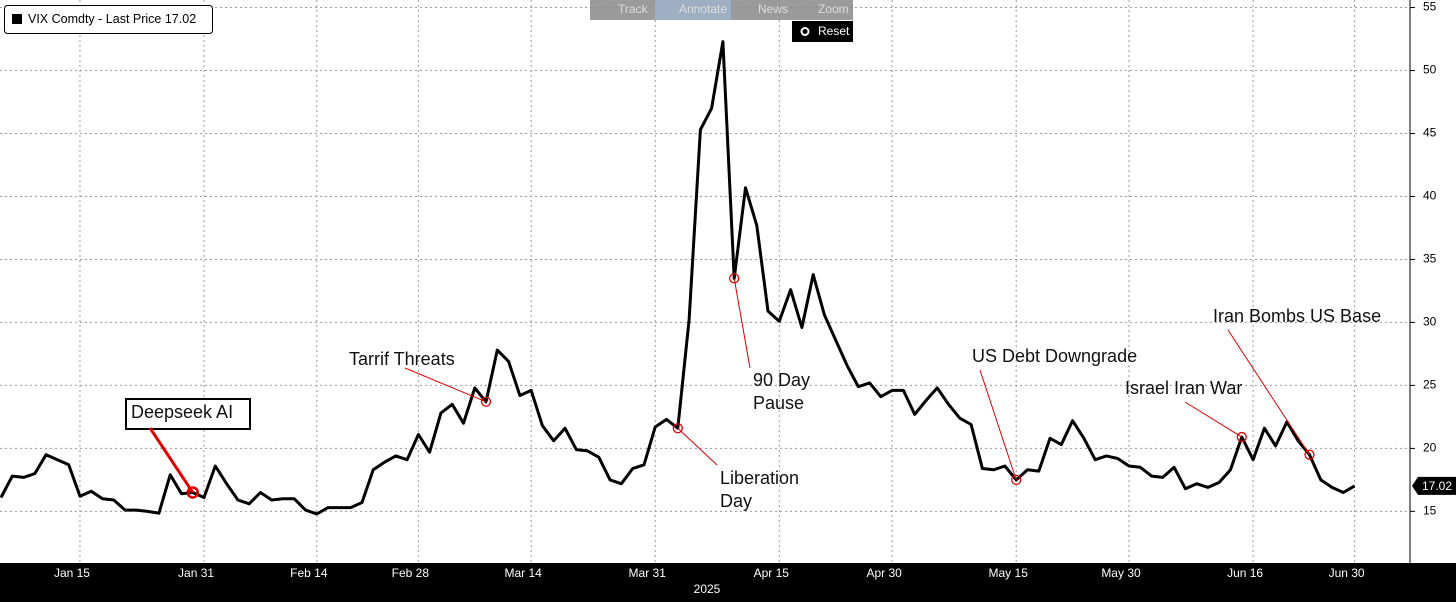 The width and height of the screenshot is (1456, 602). I want to click on toolbar: Track Annotate News Zoom Reset, so click(721, 21).